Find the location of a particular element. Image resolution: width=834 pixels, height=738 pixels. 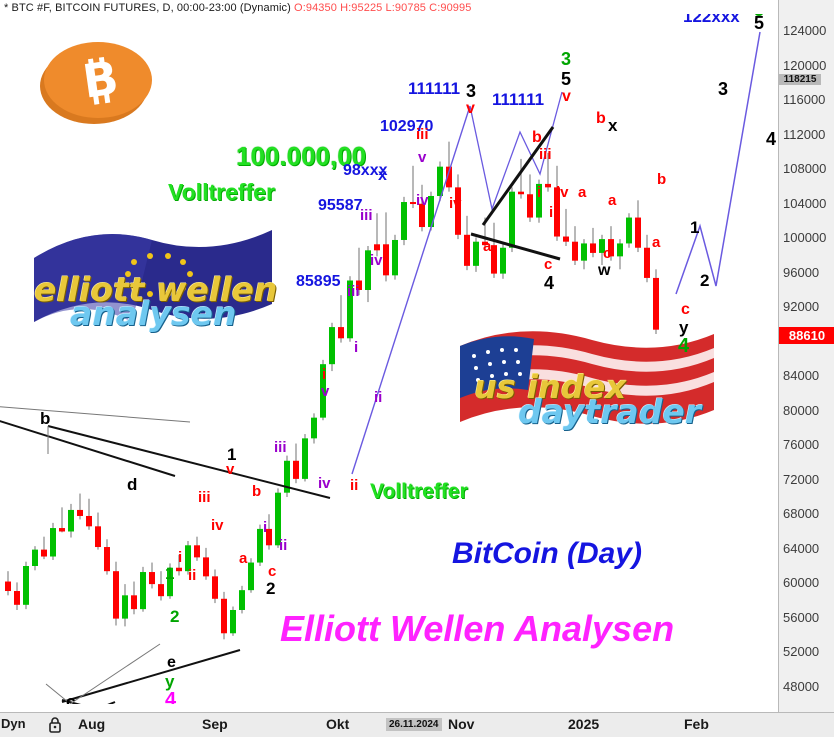

price-axis-tick: 84000 is located at coordinates (801, 376).